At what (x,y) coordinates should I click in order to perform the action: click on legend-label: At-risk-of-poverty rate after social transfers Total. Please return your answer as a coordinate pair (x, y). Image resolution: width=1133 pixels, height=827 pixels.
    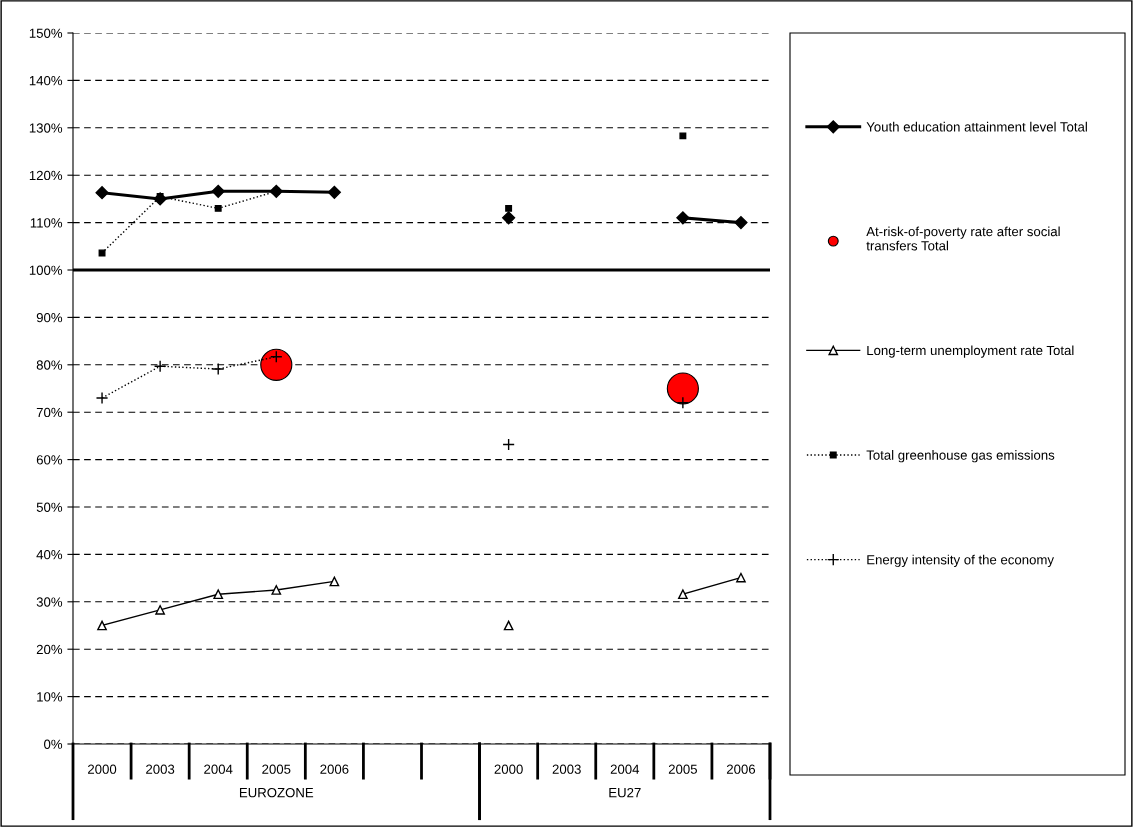
    Looking at the image, I should click on (963, 238).